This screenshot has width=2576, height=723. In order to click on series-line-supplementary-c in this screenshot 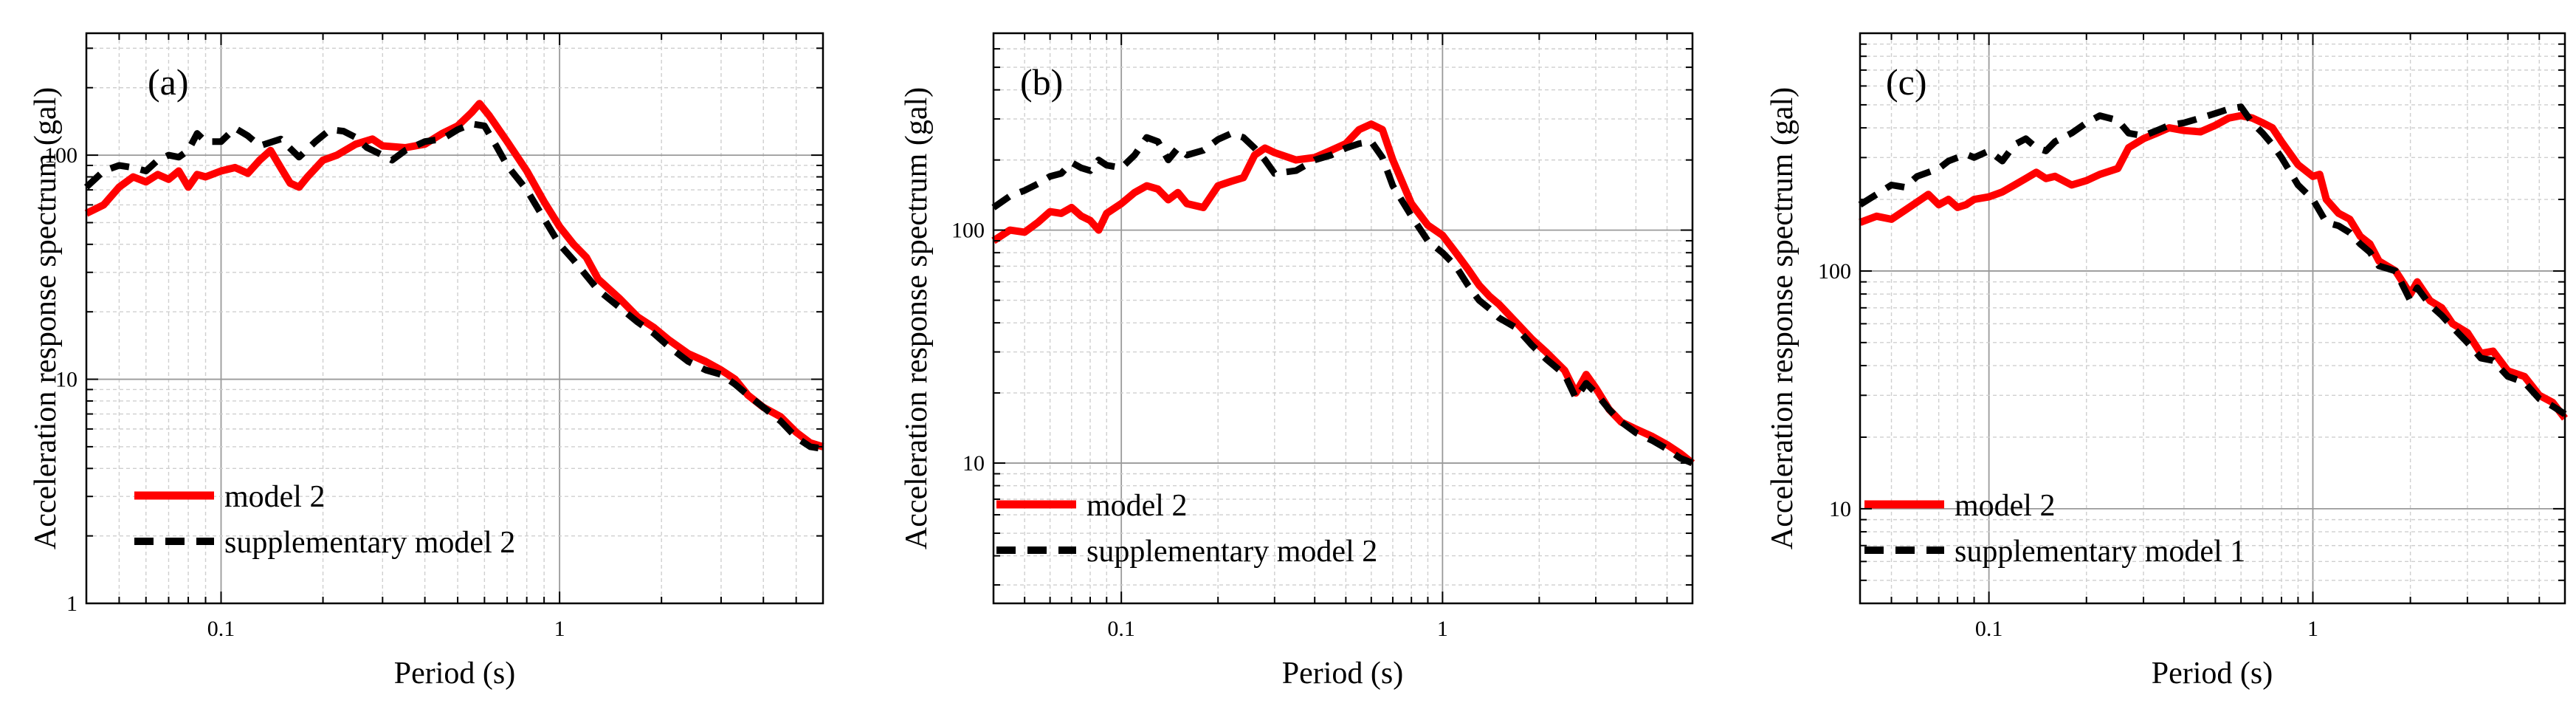, I will do `click(2212, 260)`.